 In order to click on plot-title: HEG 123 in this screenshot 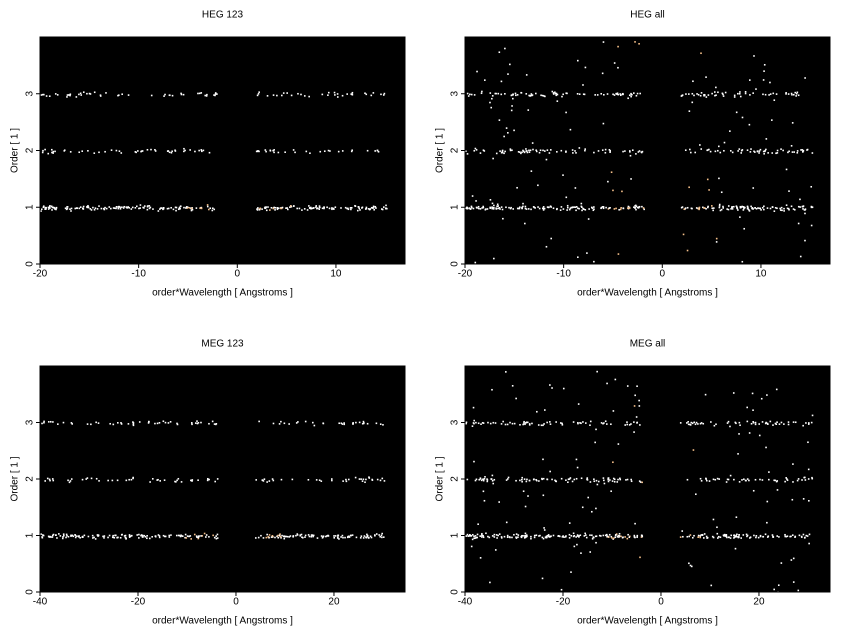, I will do `click(223, 15)`.